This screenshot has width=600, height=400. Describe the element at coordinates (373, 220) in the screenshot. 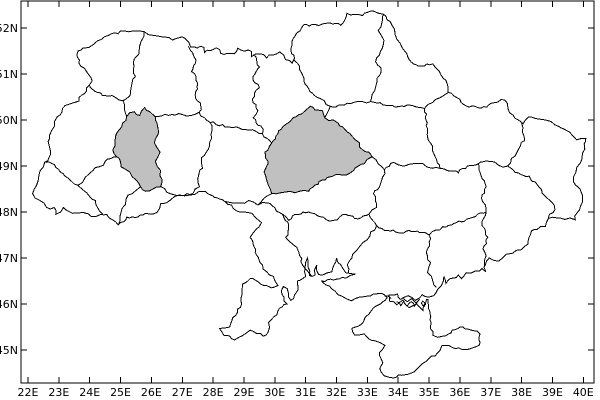

I see `border-dnipropetrovsk-mykolaiv` at that location.